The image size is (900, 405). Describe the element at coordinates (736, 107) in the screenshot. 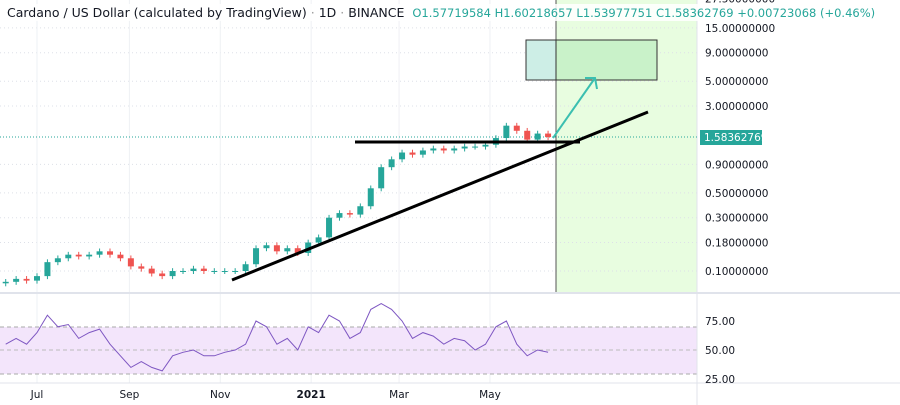

I see `price-tick-label: 3.00000000` at that location.